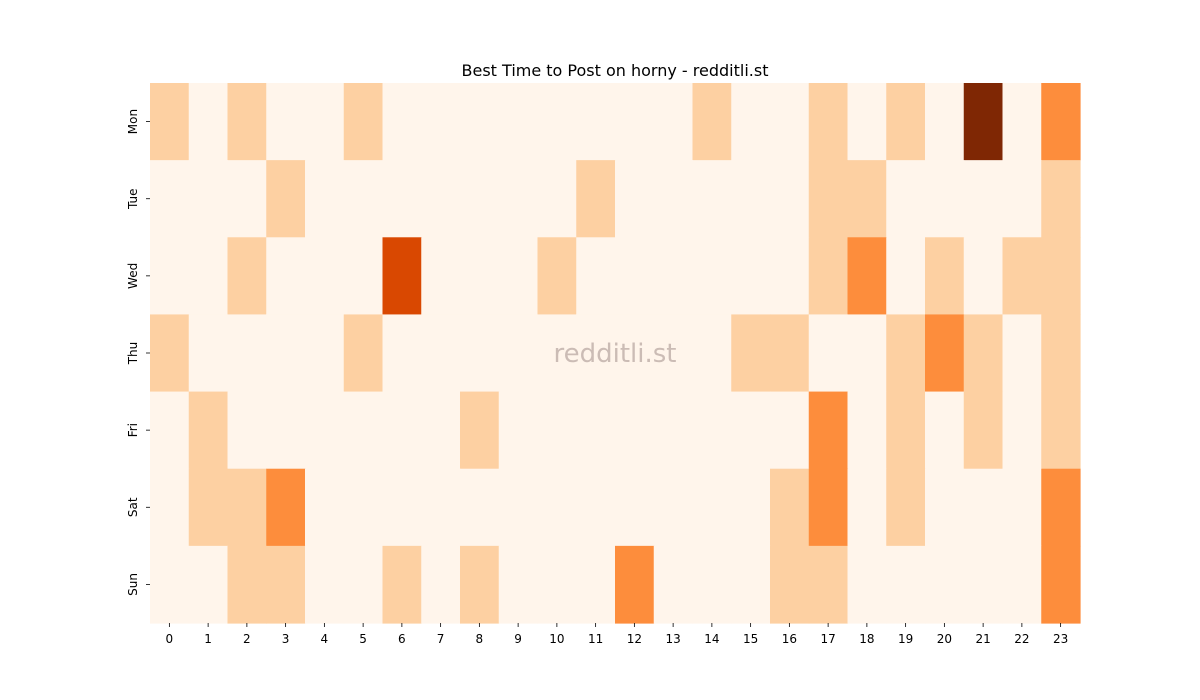 The width and height of the screenshot is (1200, 700). I want to click on x-tick-label-20: 20, so click(944, 639).